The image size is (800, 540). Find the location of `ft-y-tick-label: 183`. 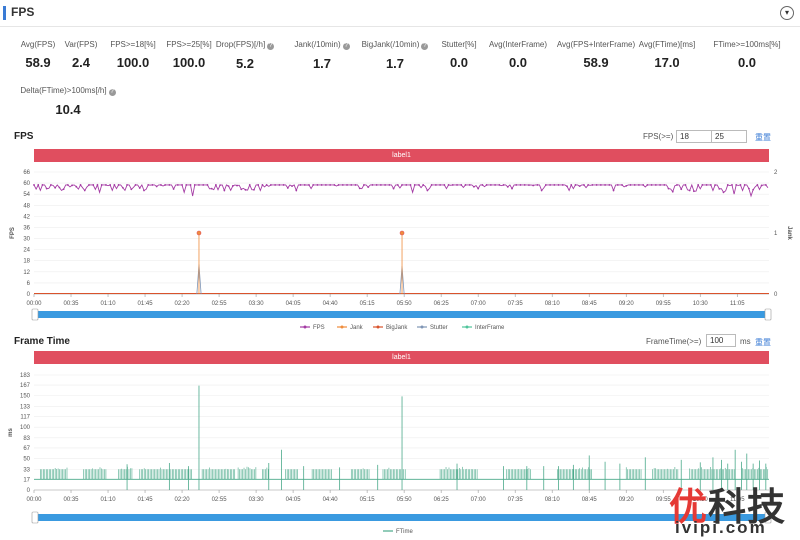

ft-y-tick-label: 183 is located at coordinates (25, 376).